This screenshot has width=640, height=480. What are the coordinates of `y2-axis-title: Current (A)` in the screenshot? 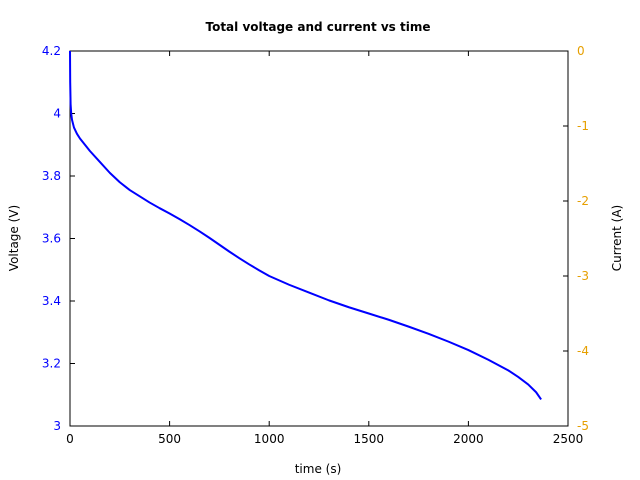 It's located at (617, 238).